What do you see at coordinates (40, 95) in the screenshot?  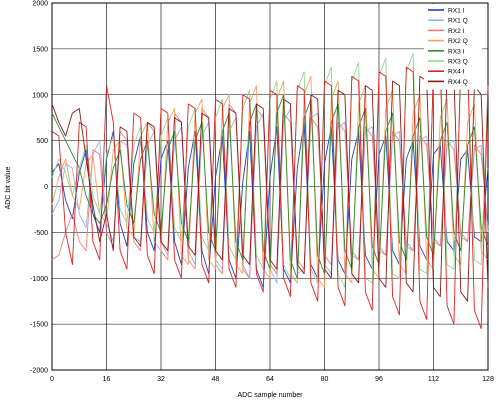 I see `y-tick-label: 1000` at bounding box center [40, 95].